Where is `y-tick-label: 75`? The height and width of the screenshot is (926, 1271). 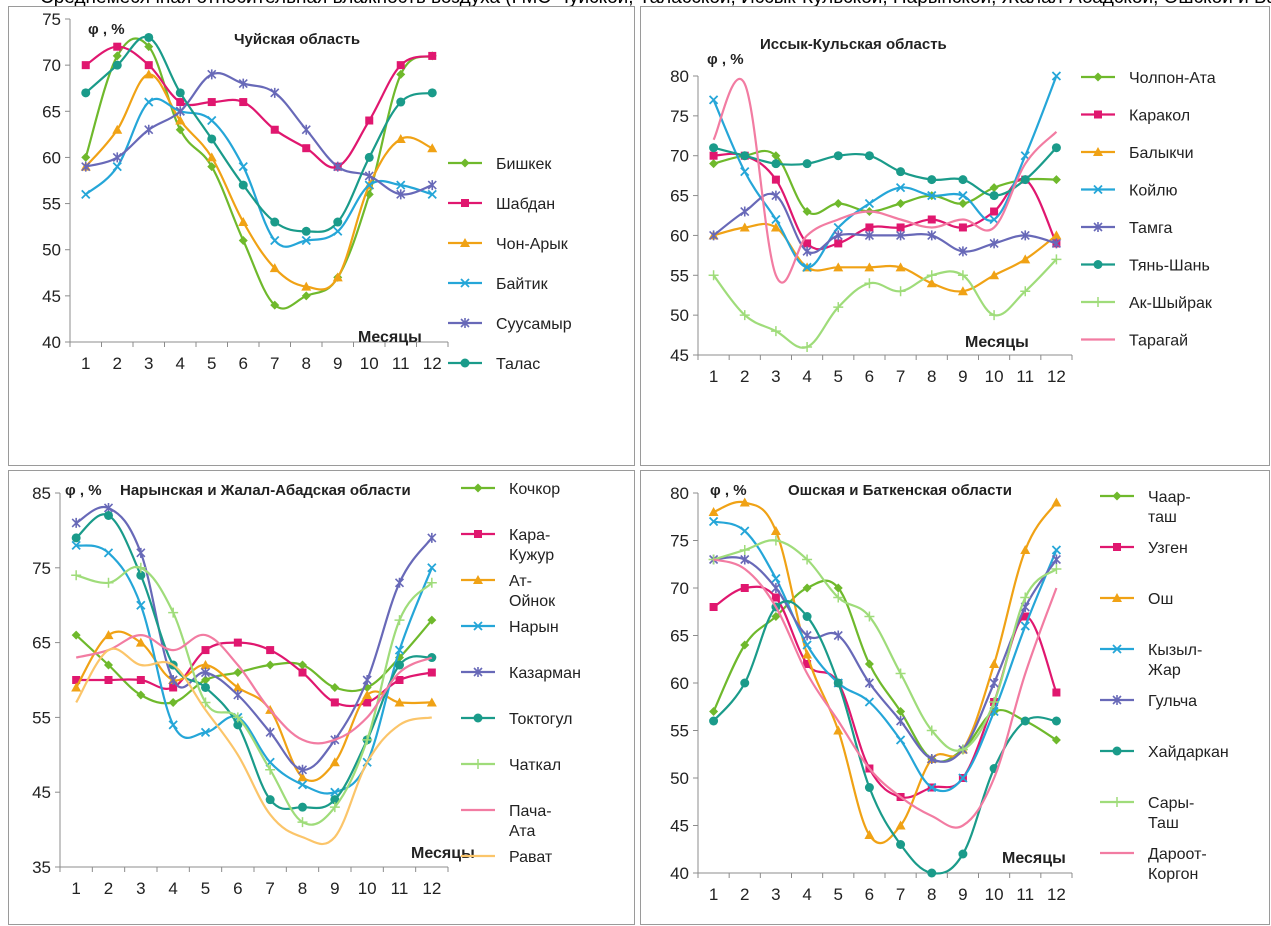
y-tick-label: 75 is located at coordinates (51, 19).